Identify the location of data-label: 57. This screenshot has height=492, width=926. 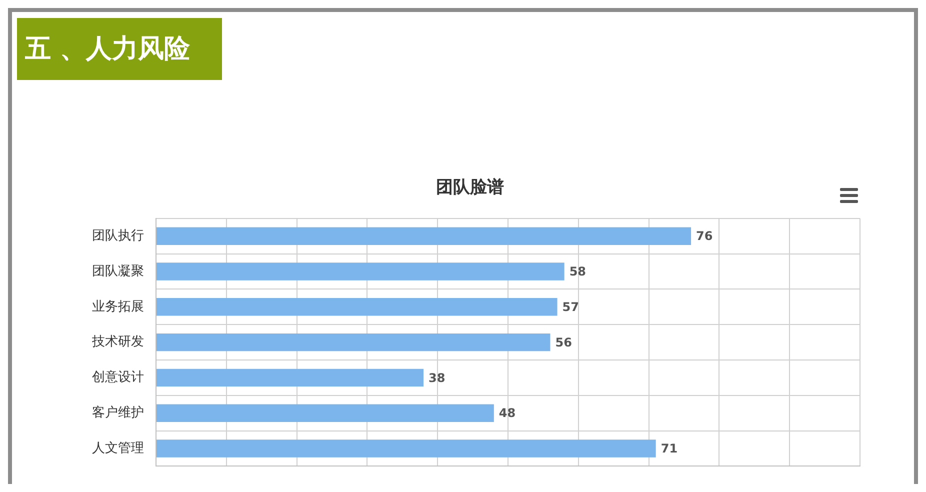
(570, 307).